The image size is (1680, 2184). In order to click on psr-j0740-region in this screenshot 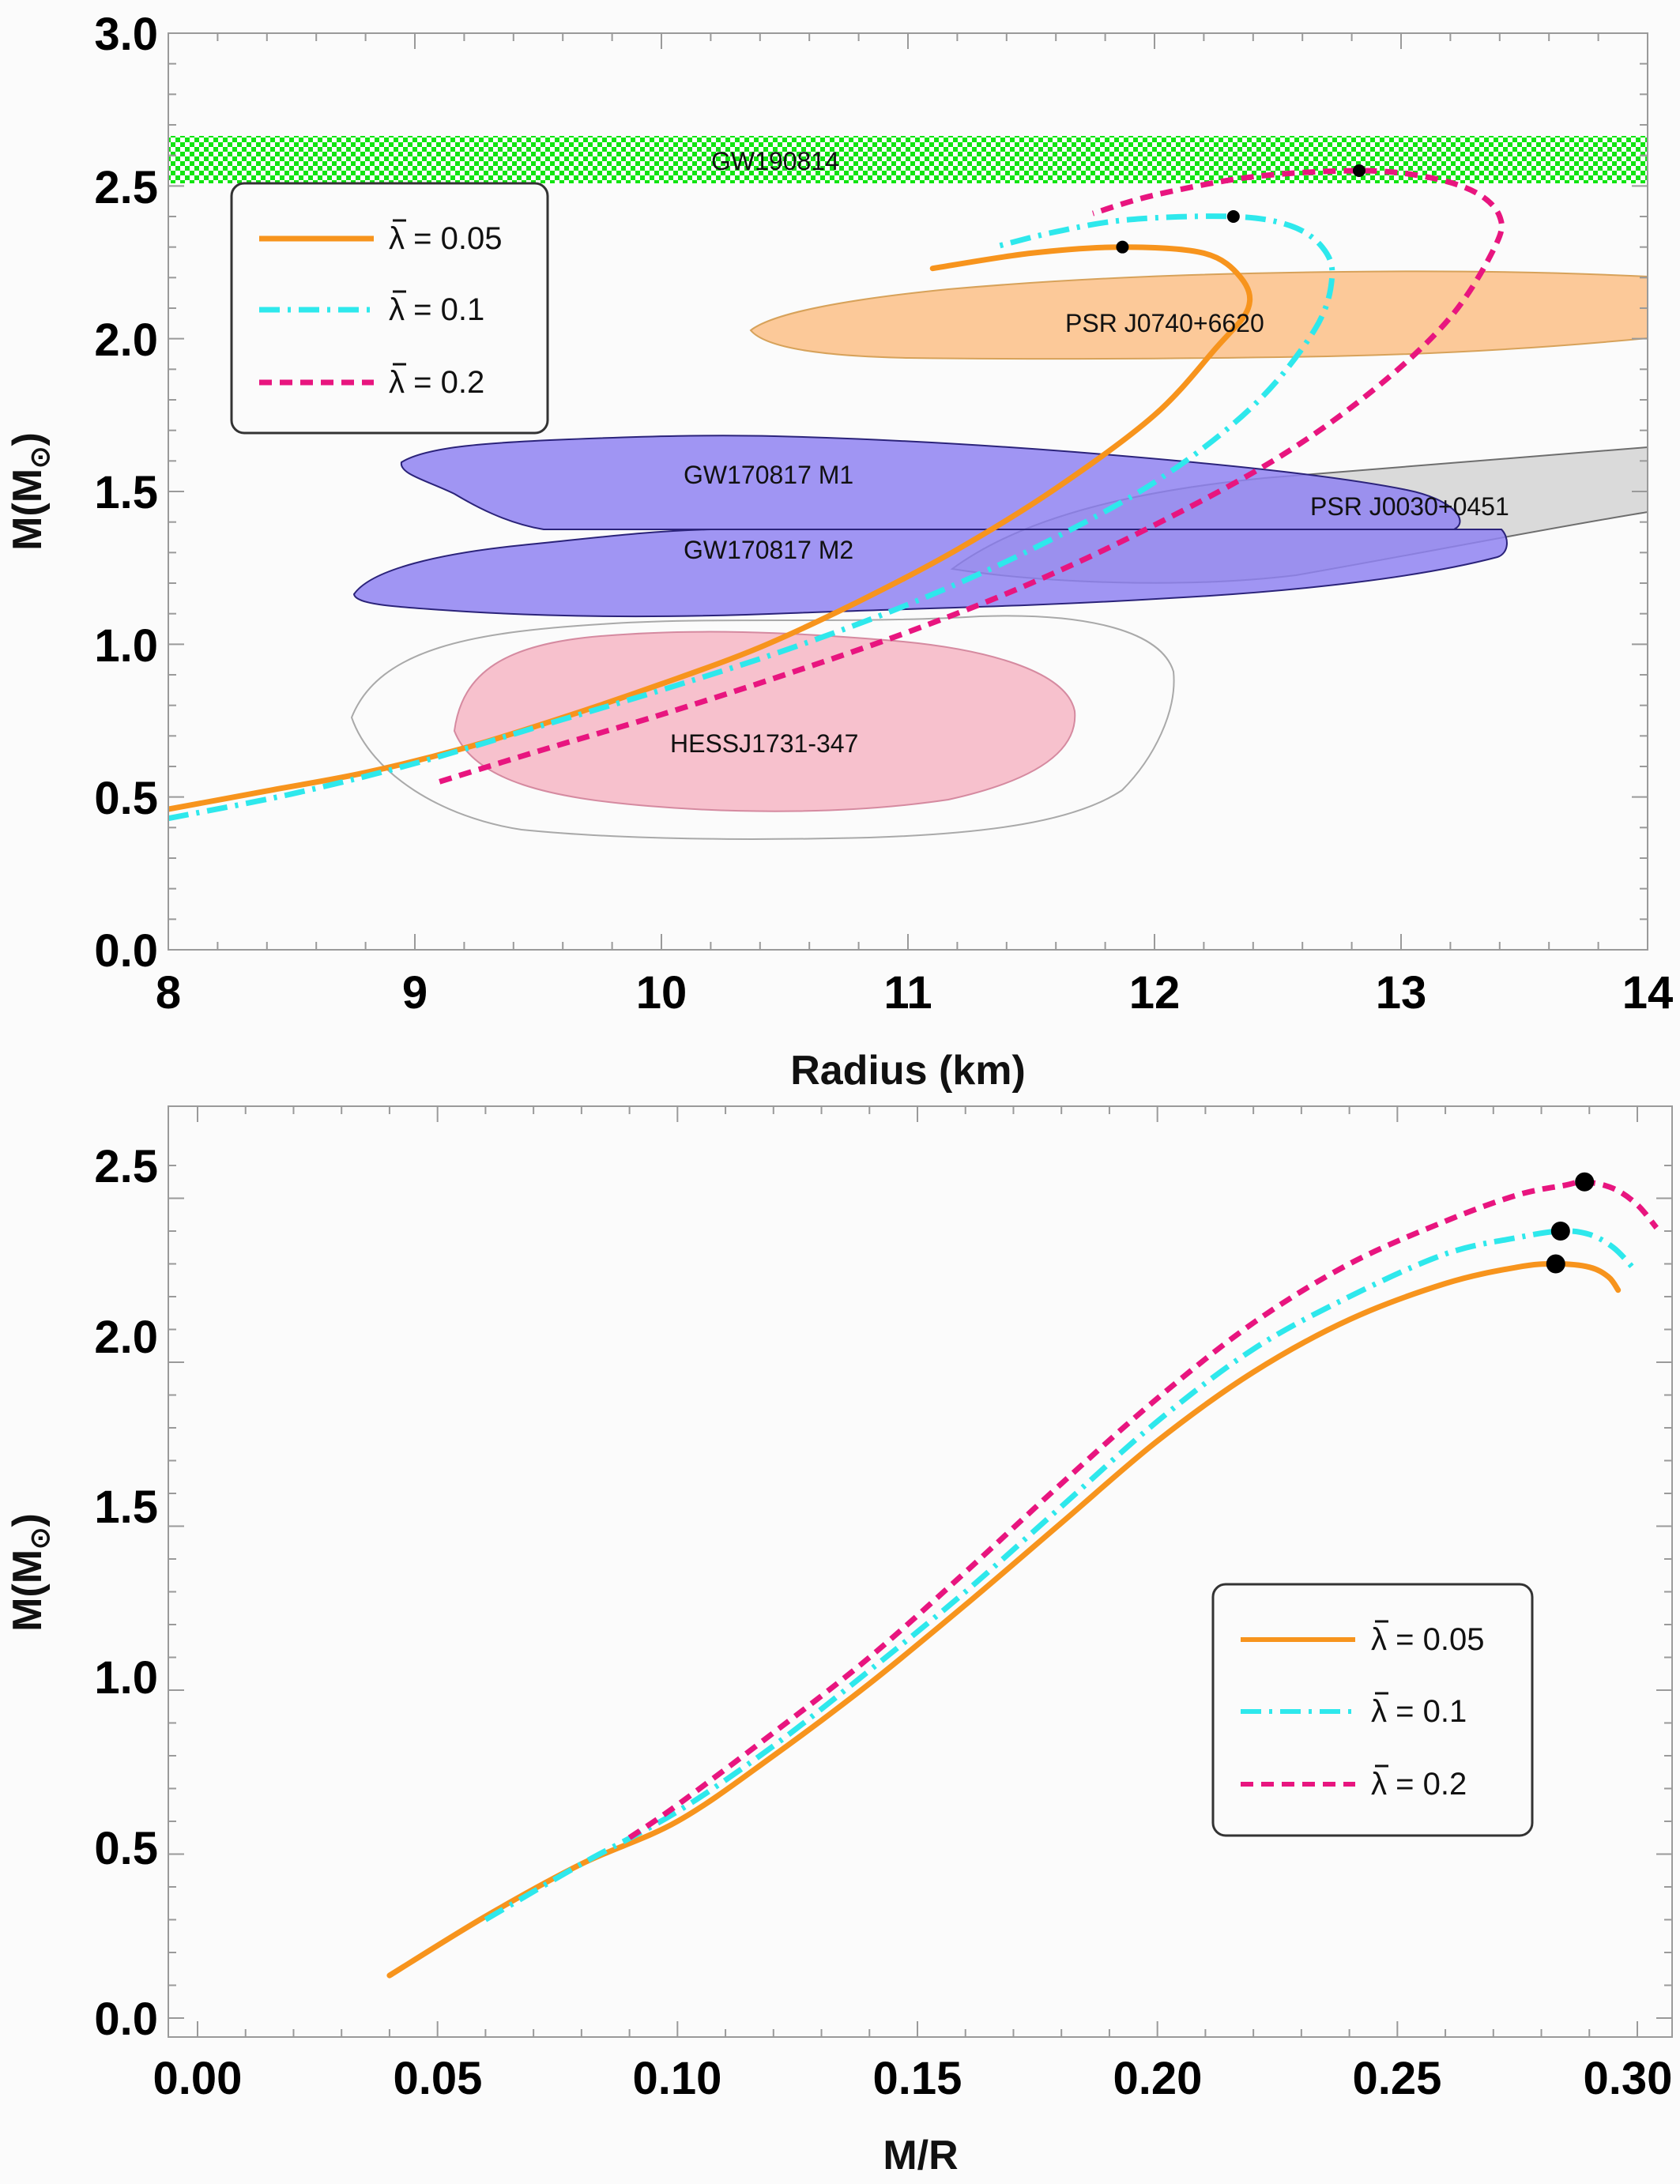, I will do `click(1198, 315)`.